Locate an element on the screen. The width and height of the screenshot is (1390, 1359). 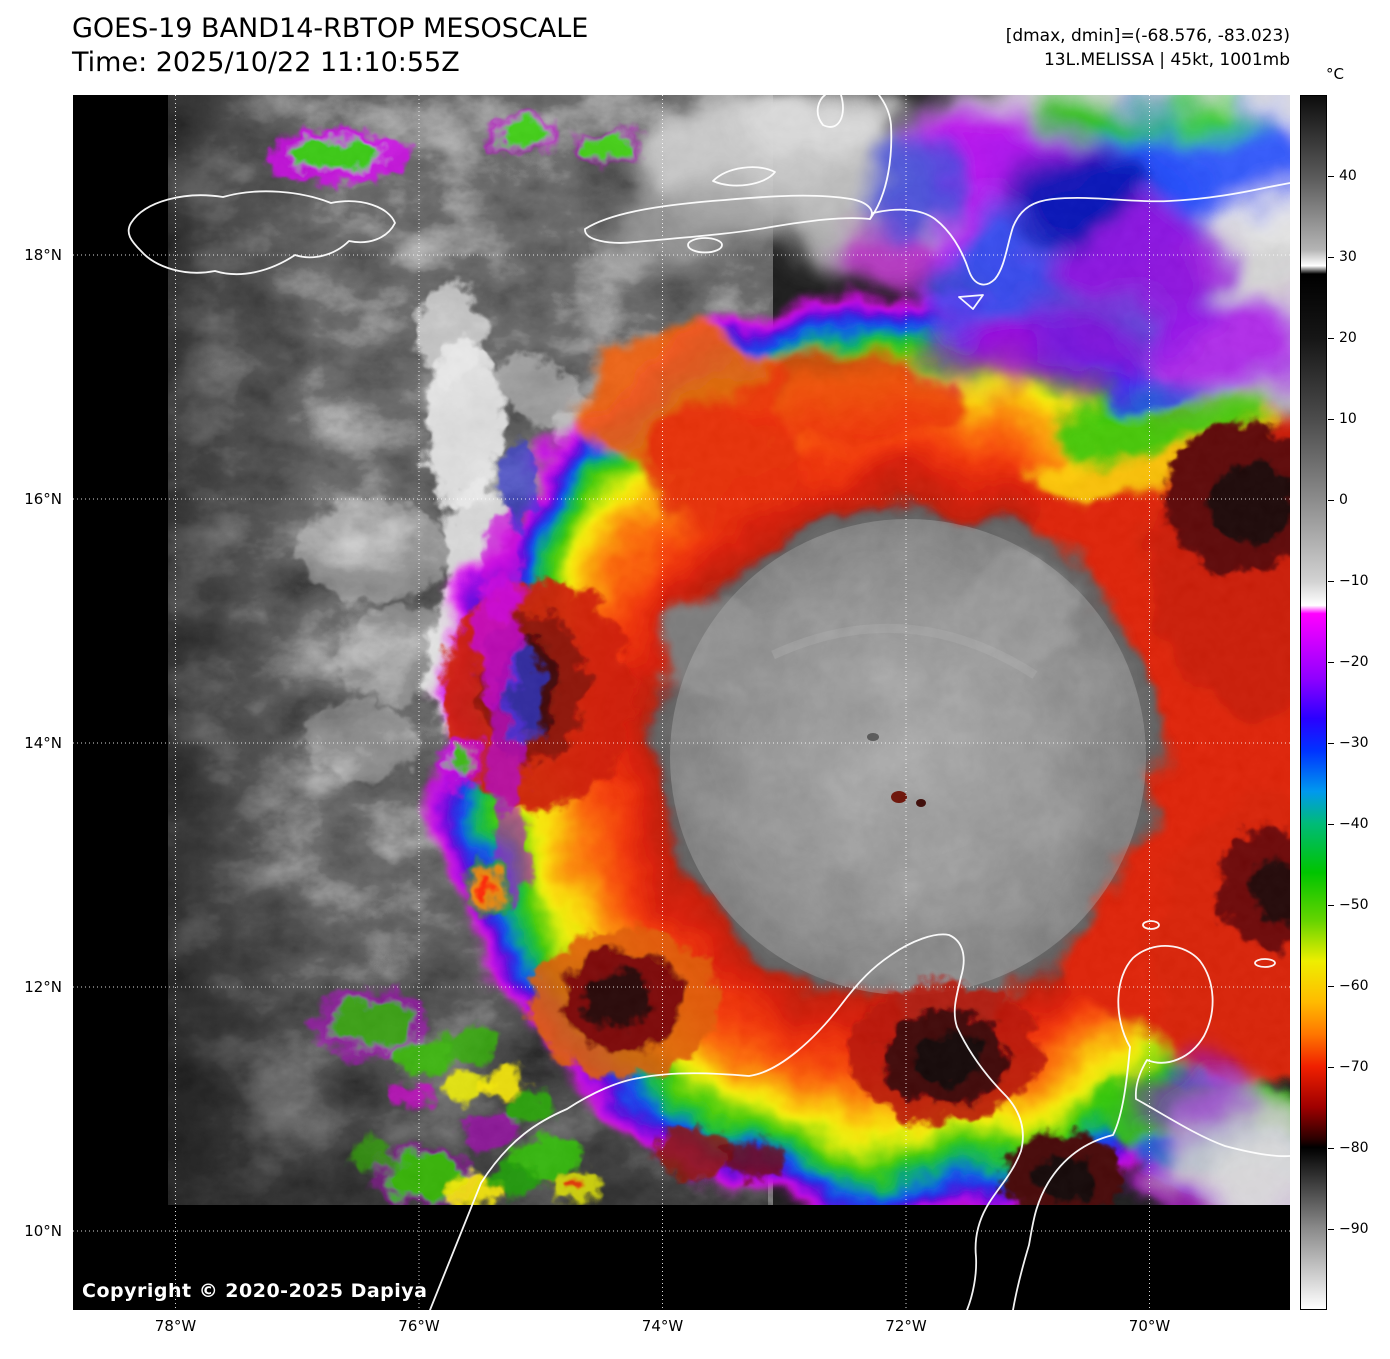
colorbar-tick: −90 is located at coordinates (1348, 1229).